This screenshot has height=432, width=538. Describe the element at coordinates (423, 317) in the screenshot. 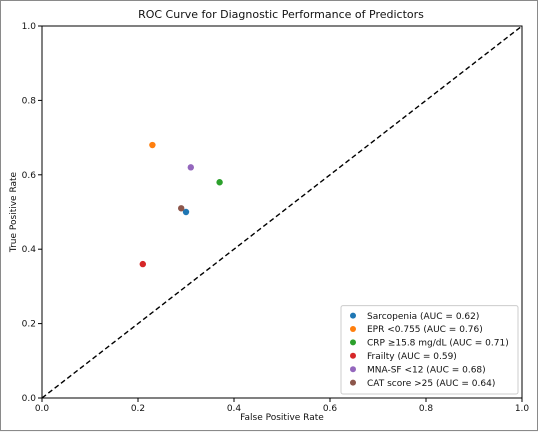

I see `legend-entry-label: Sarcopenia (AUC = 0.62)` at that location.